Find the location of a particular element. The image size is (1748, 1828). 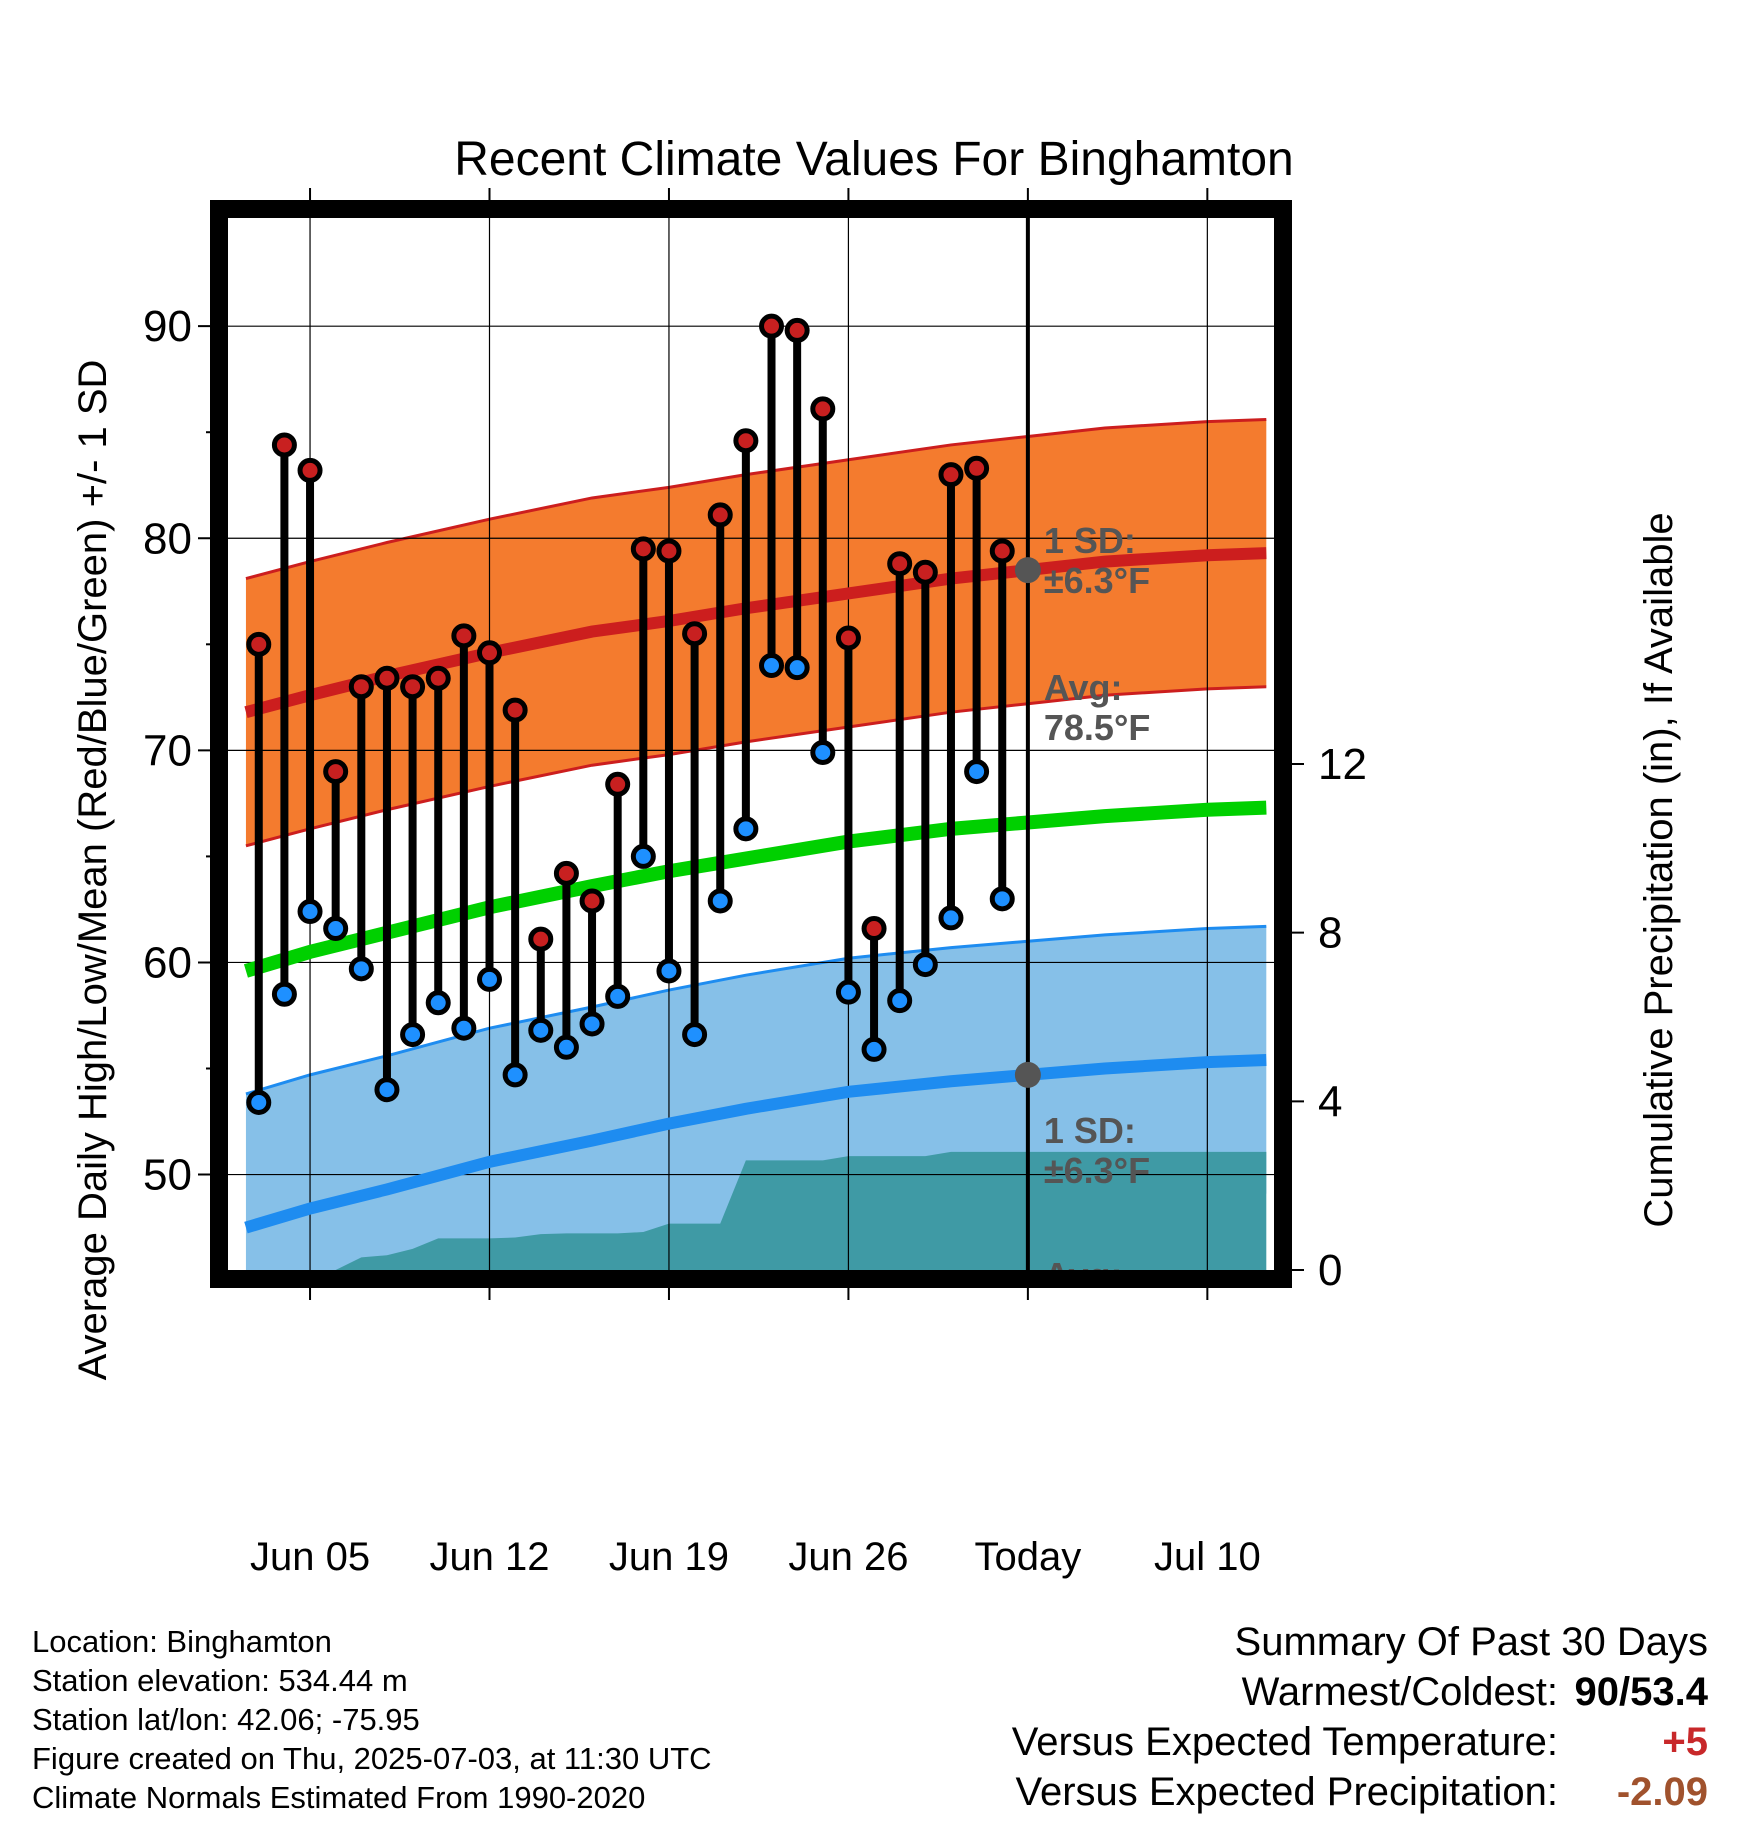

ytick-label: 80 is located at coordinates (167, 538).